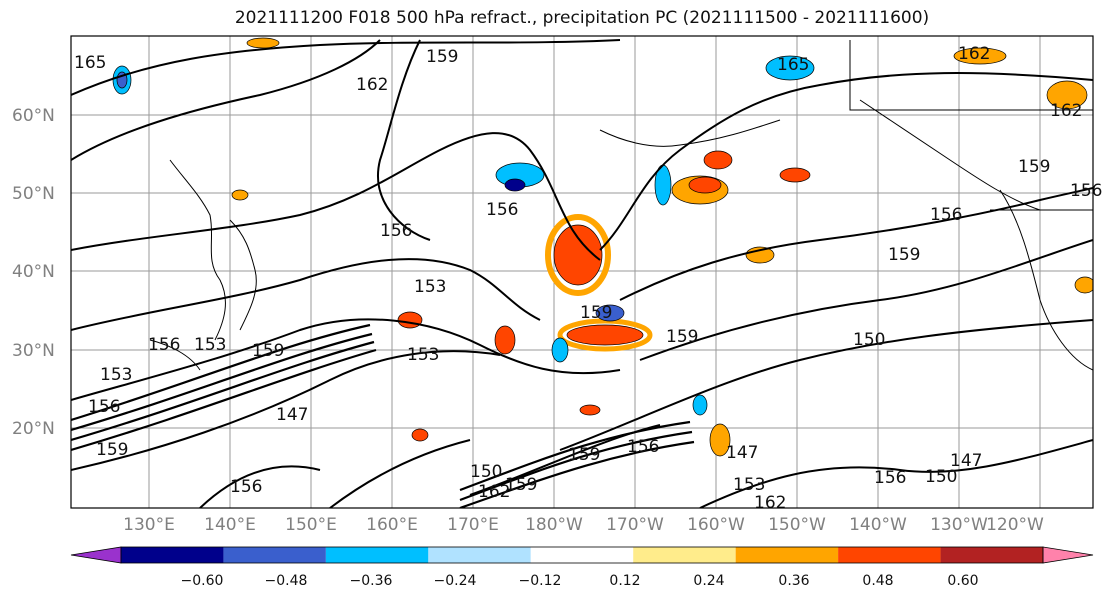 This screenshot has height=601, width=1105. Describe the element at coordinates (635, 525) in the screenshot. I see `lon-label: 170°W` at that location.